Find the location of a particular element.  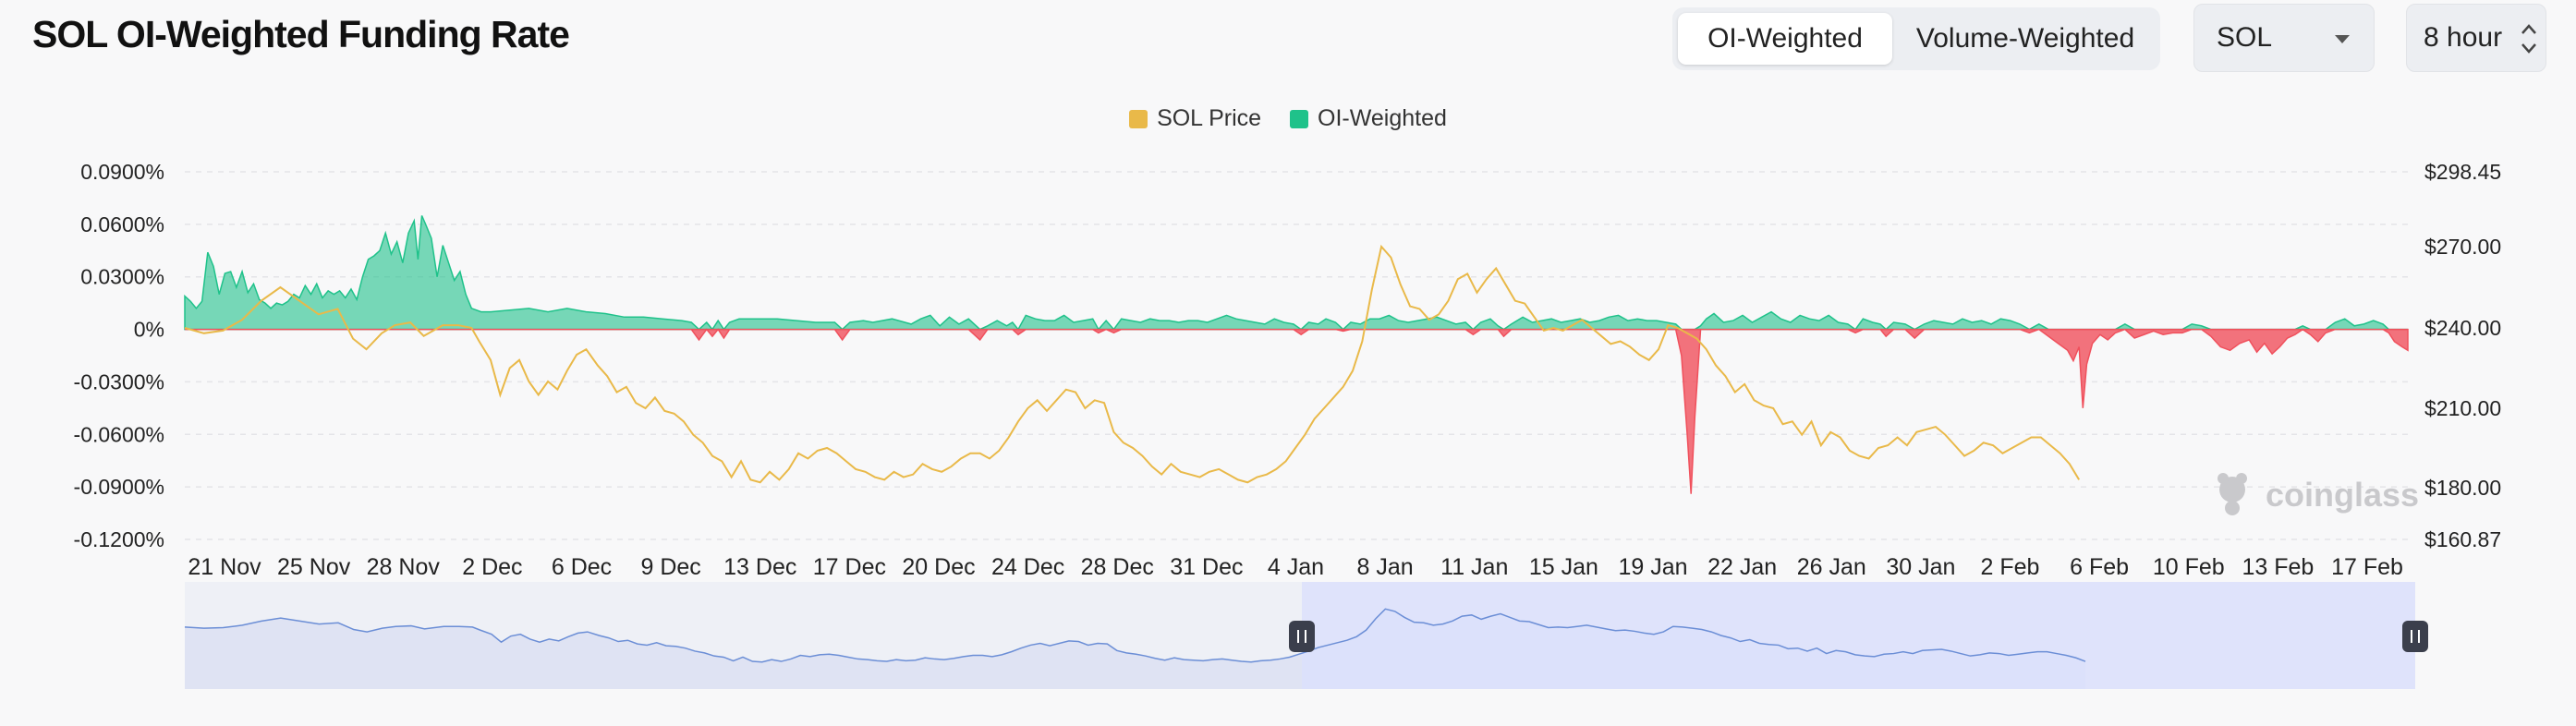

x-tick-label: 21 Nov is located at coordinates (224, 567).